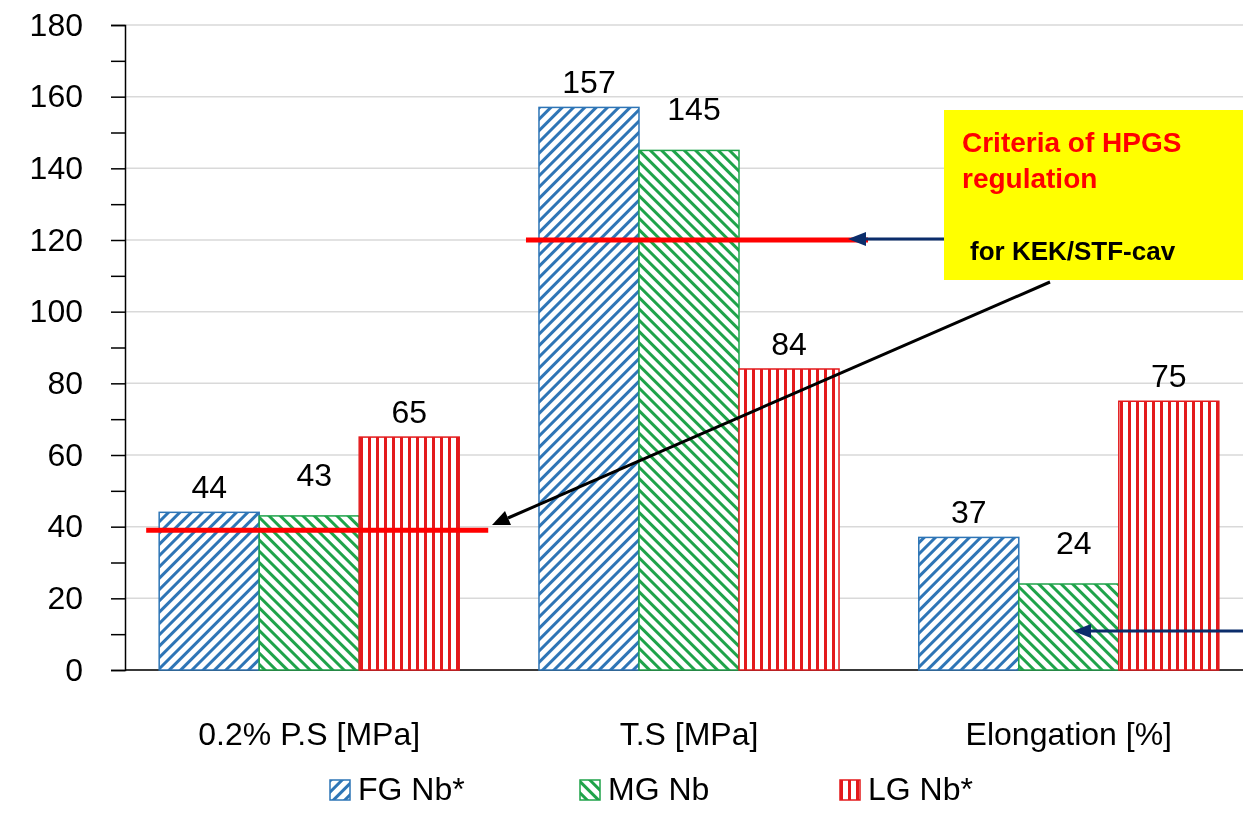 The width and height of the screenshot is (1243, 825). What do you see at coordinates (1074, 543) in the screenshot?
I see `data-label: 24` at bounding box center [1074, 543].